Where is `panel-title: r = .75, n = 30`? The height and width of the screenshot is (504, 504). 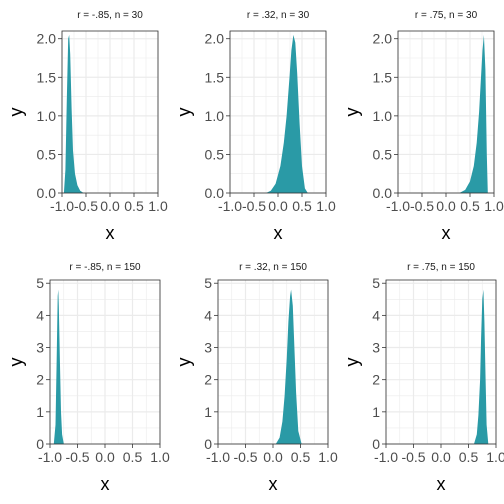 panel-title: r = .75, n = 30 is located at coordinates (446, 15).